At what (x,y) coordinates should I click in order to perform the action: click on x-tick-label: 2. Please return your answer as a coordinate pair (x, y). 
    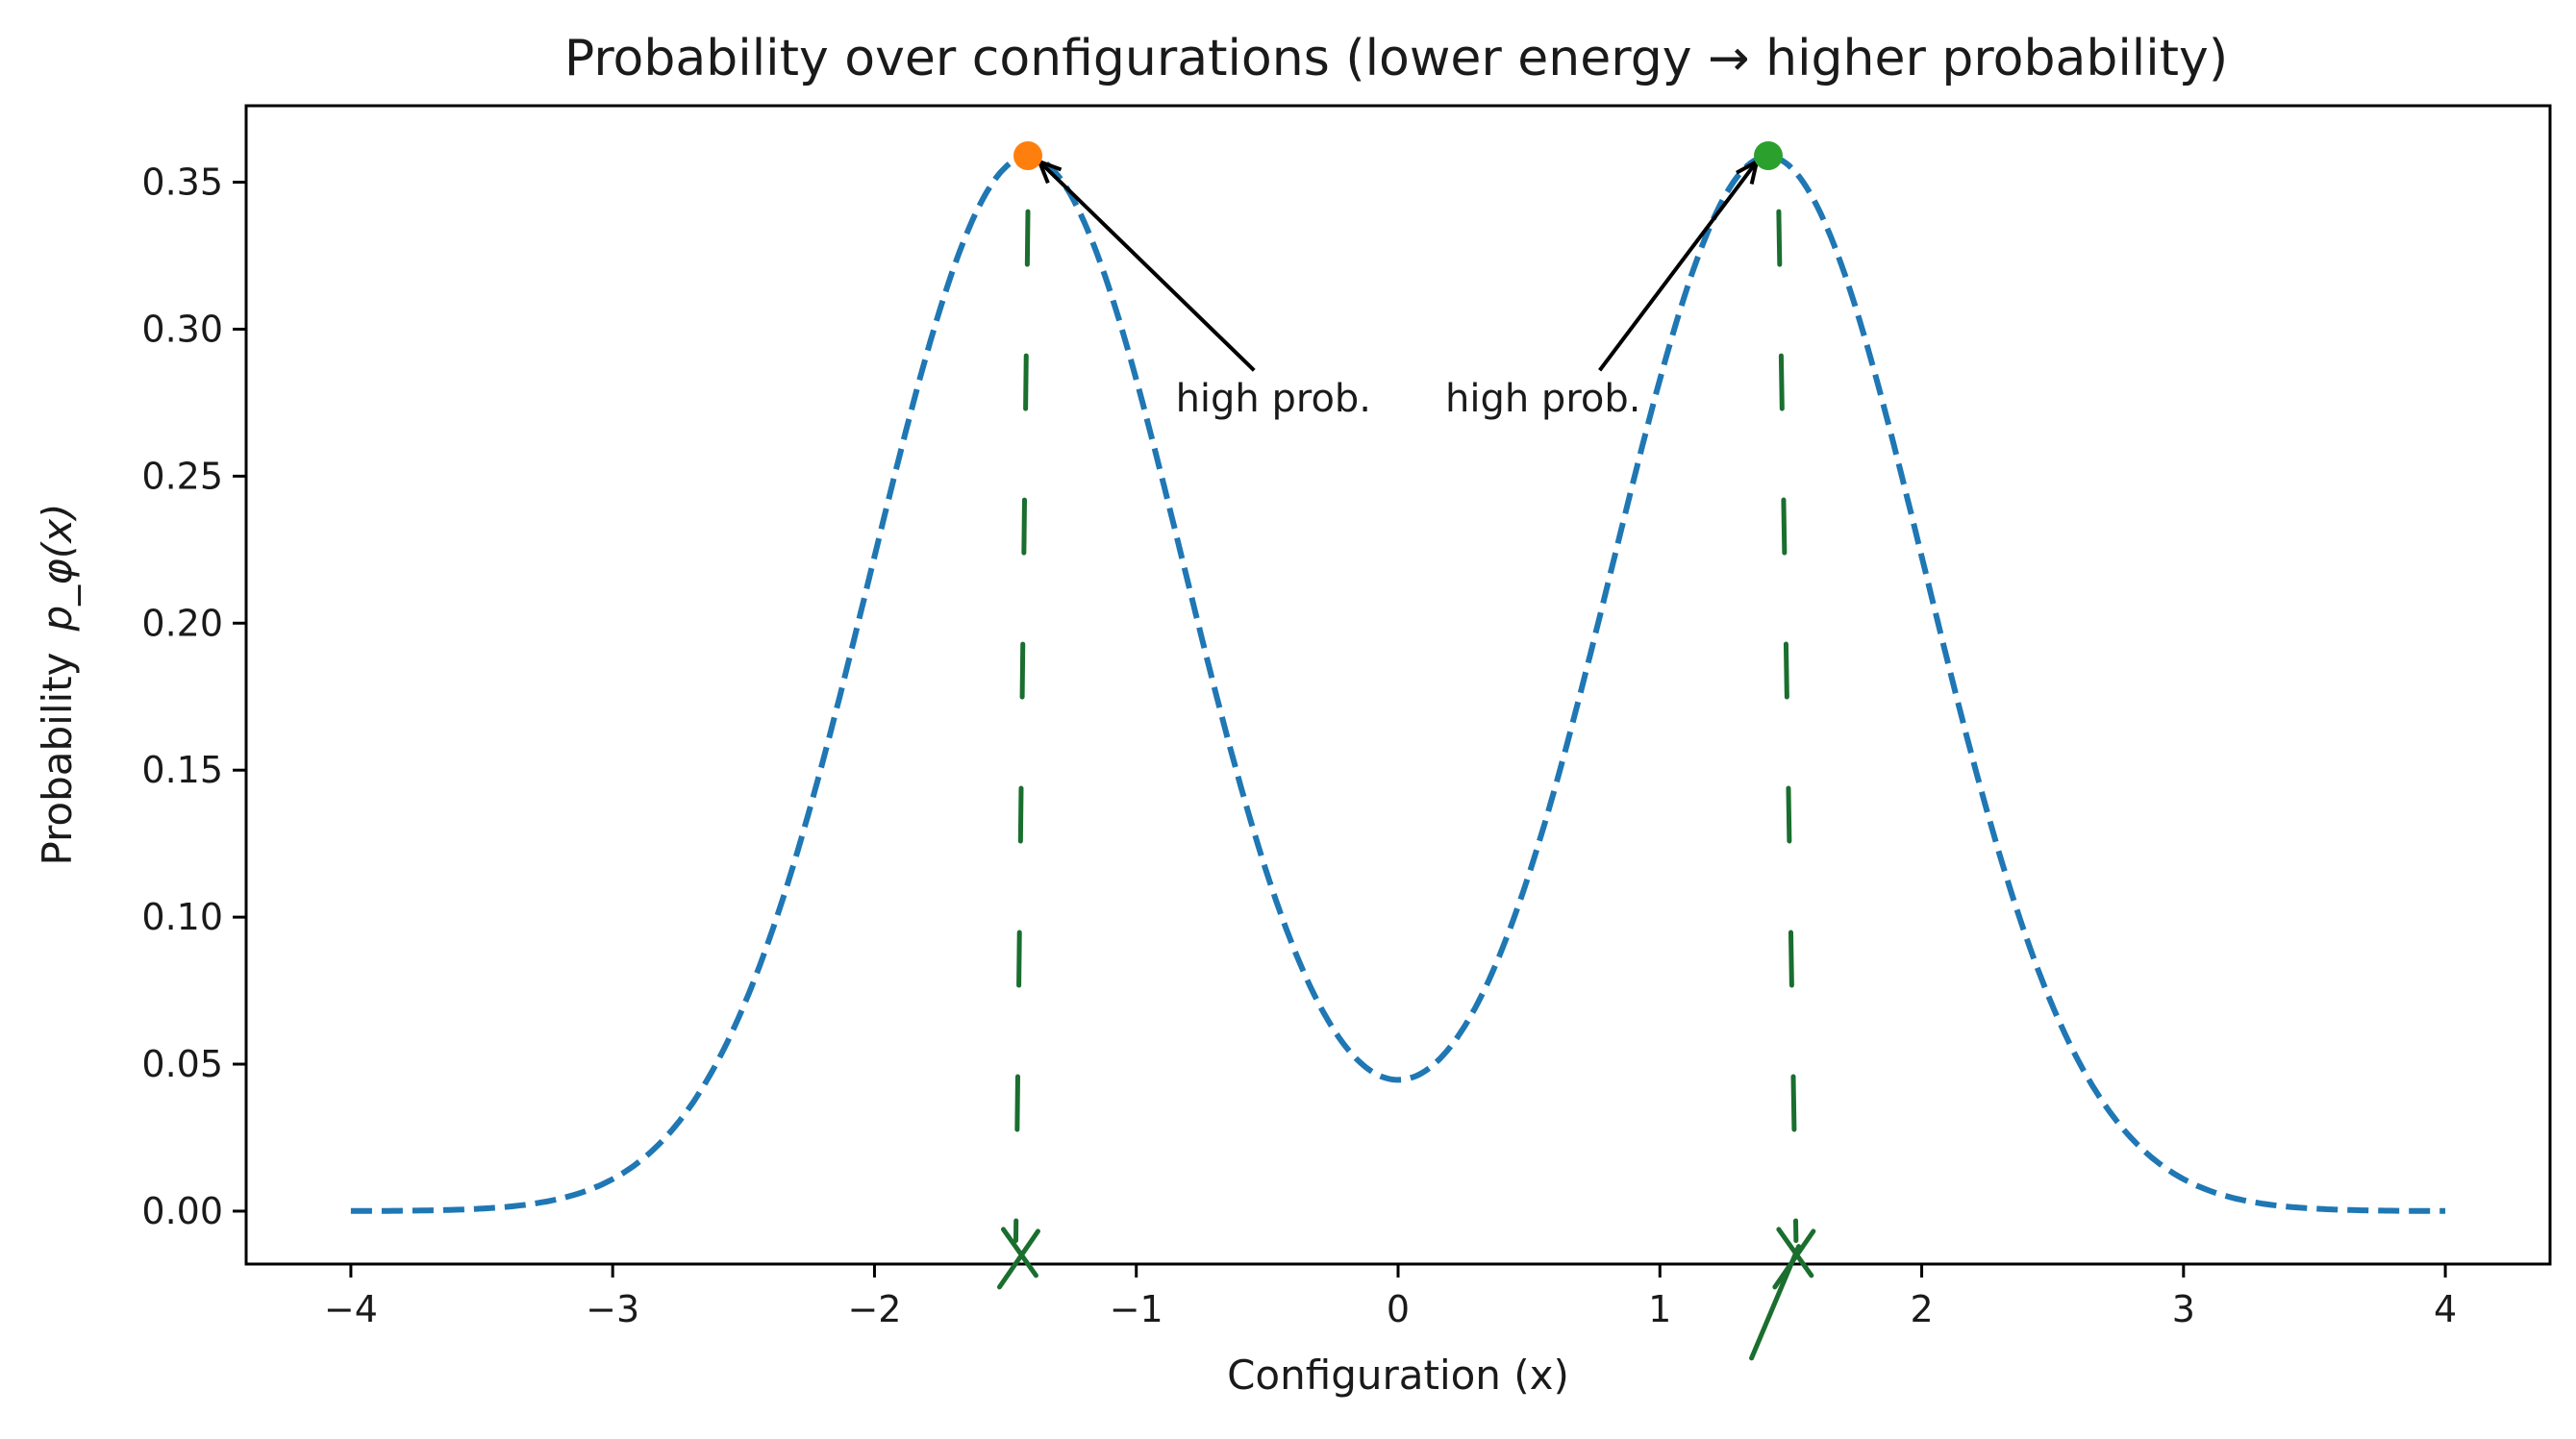
    Looking at the image, I should click on (1921, 1309).